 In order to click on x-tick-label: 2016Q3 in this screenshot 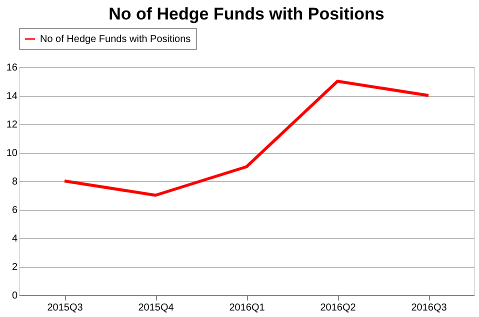, I will do `click(429, 308)`.